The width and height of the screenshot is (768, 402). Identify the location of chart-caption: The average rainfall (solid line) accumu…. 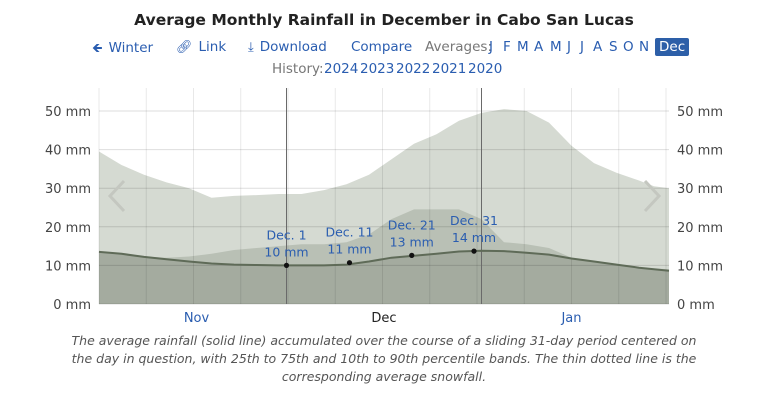
(384, 358).